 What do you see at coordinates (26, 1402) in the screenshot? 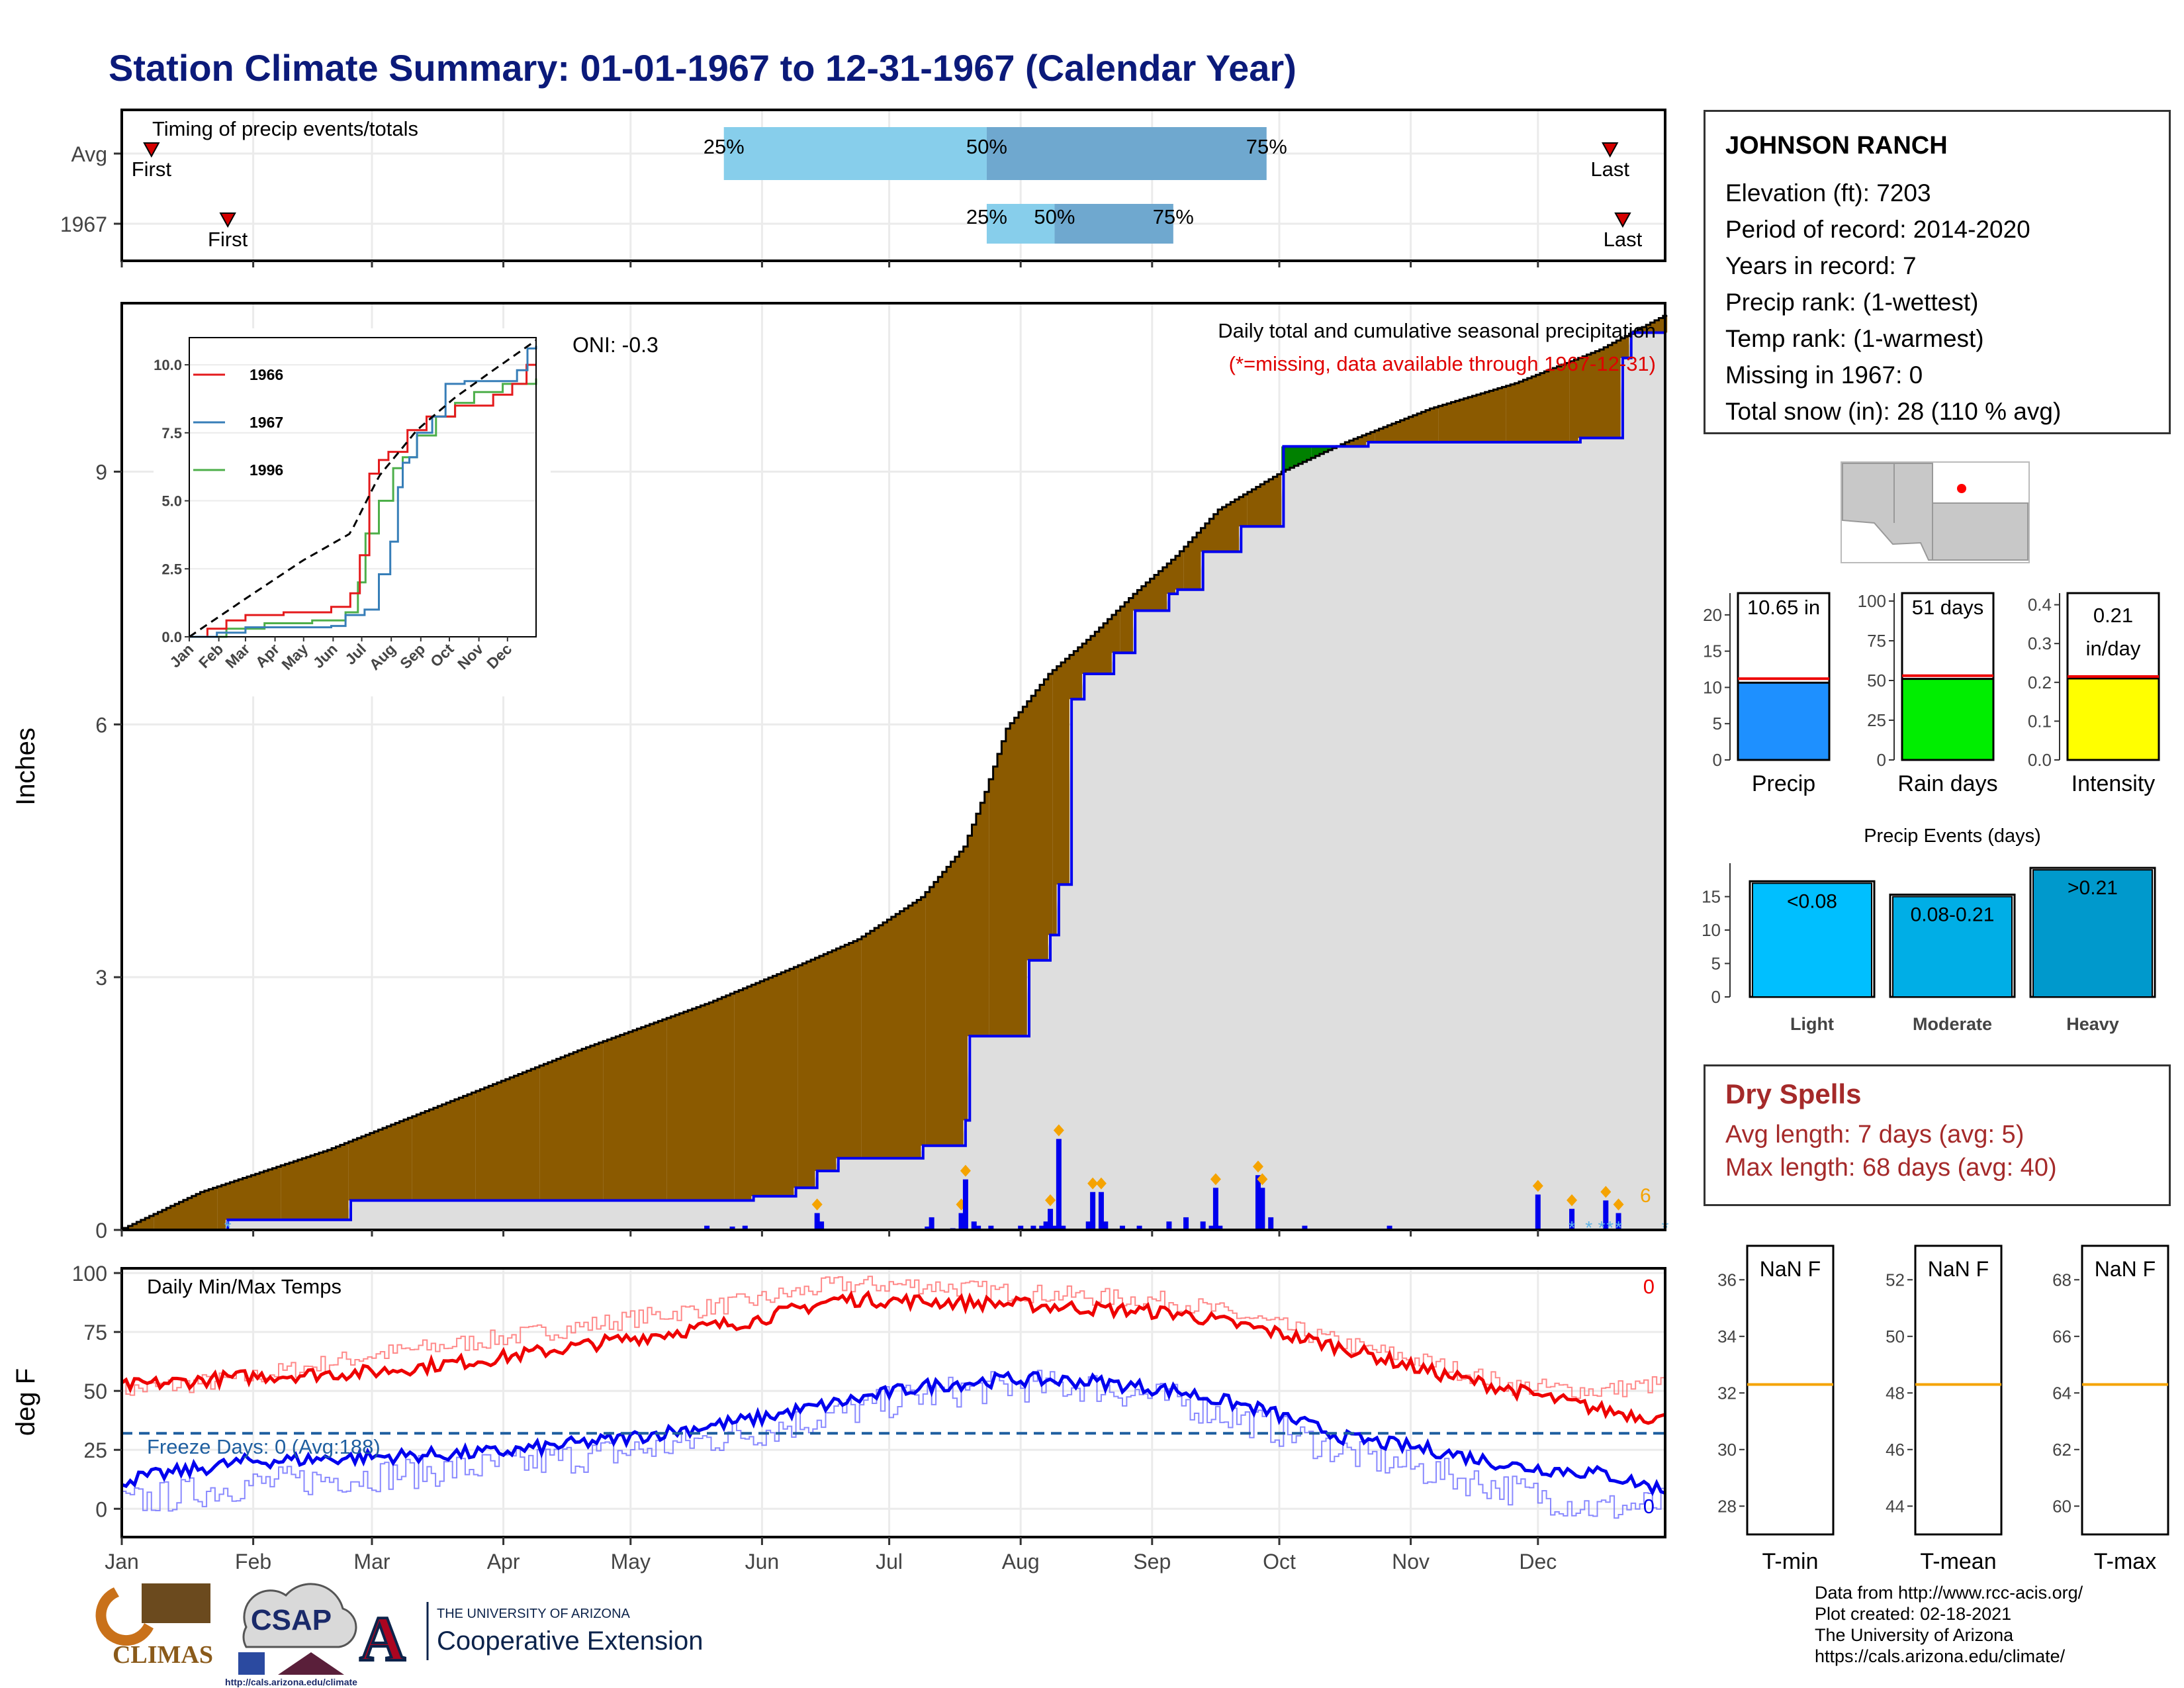
I see `temp-ylabel: deg F` at bounding box center [26, 1402].